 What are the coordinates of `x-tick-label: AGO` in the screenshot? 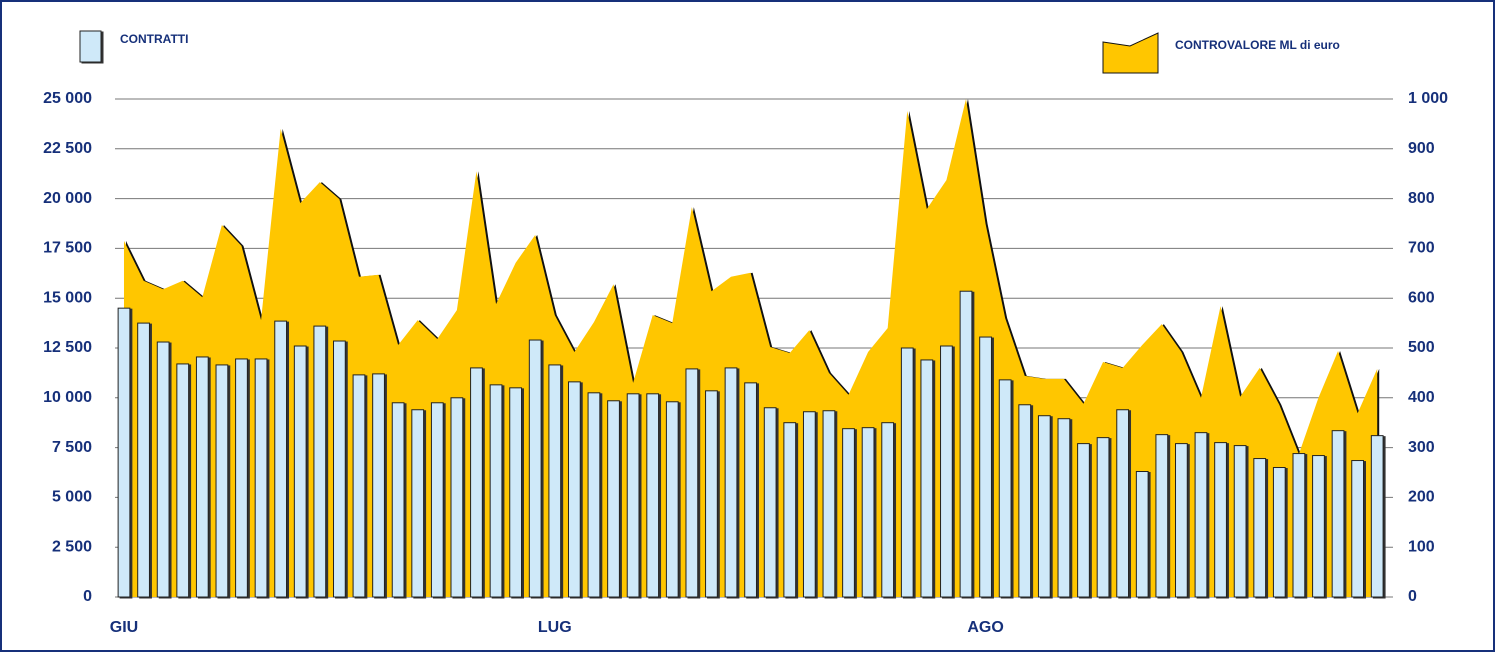 It's located at (985, 627).